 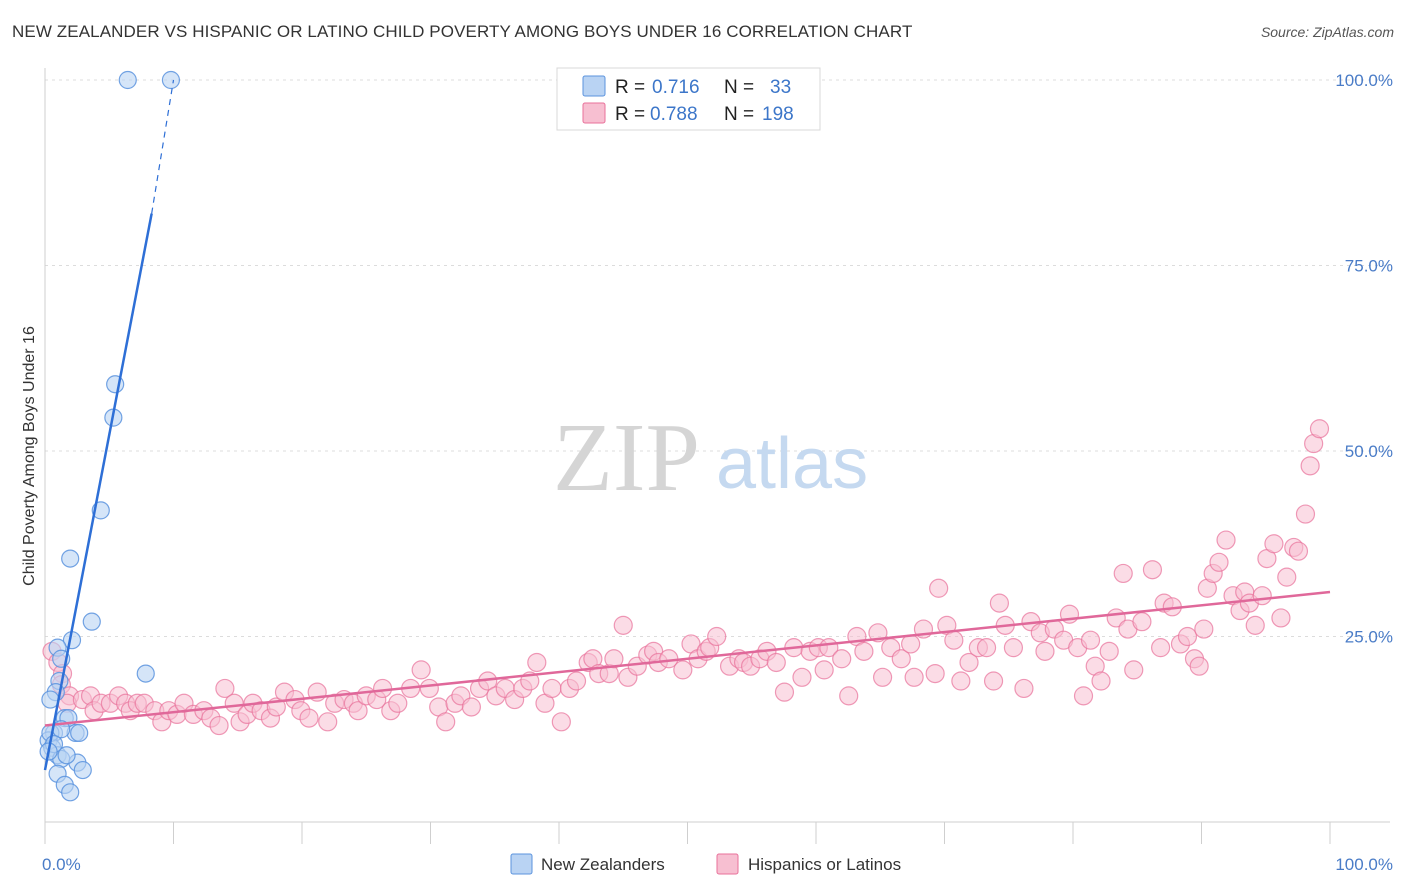 I want to click on legend-n-value-nz: 33, so click(x=780, y=87).